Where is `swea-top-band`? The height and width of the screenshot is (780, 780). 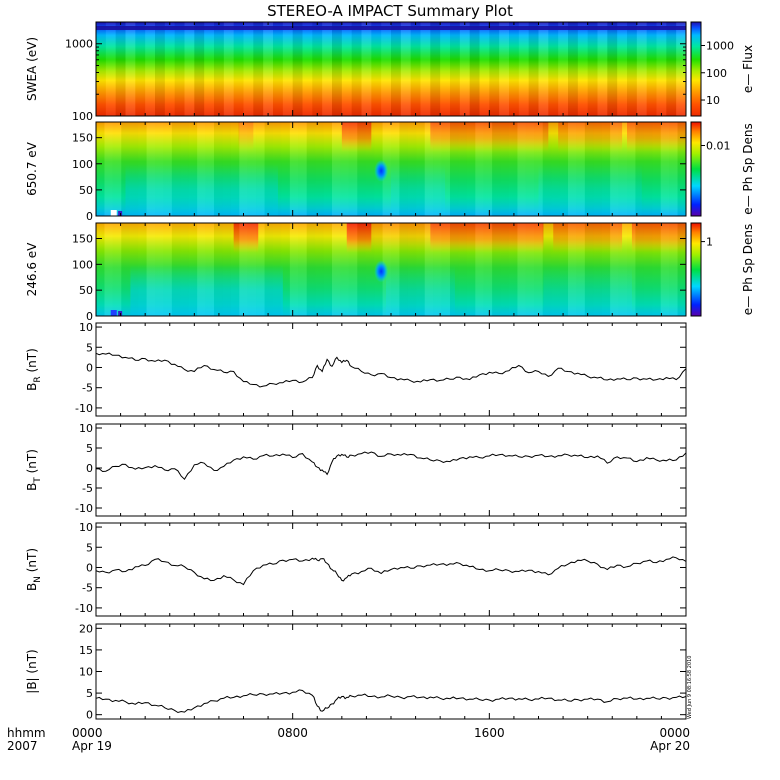 swea-top-band is located at coordinates (391, 28).